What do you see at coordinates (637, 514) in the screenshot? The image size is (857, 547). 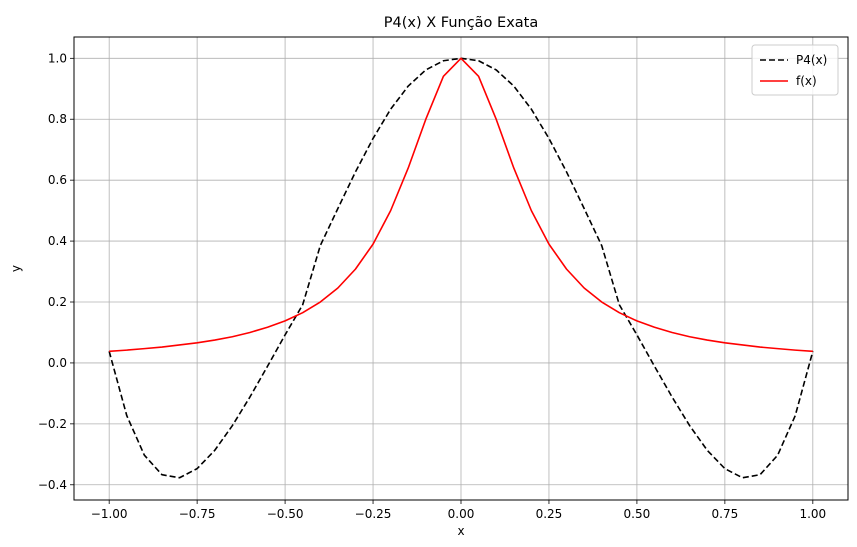 I see `x-tick-label: 0.50` at bounding box center [637, 514].